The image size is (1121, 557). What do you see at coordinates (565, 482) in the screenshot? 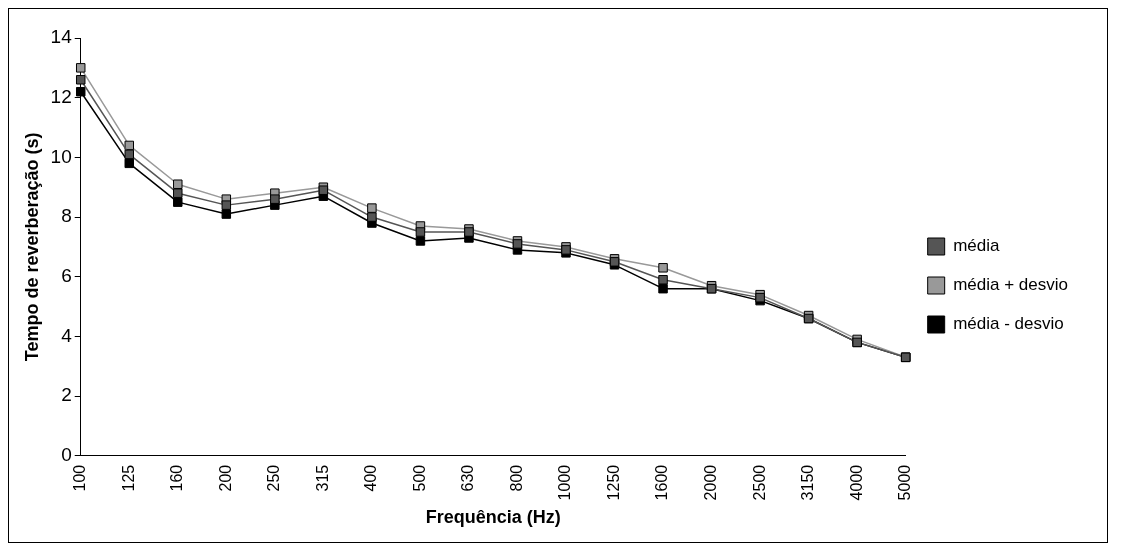
I see `x-tick-label: 1000` at bounding box center [565, 482].